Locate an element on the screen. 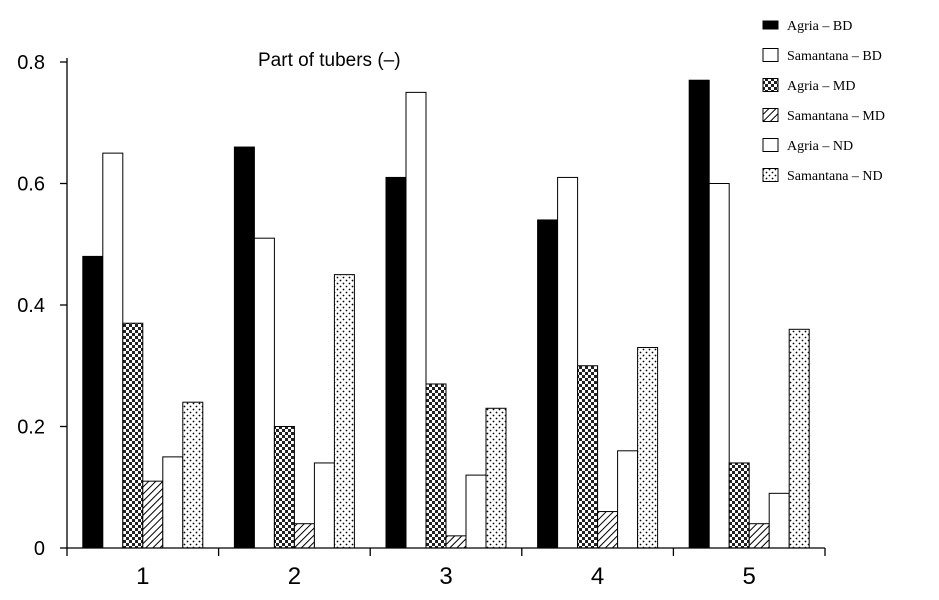 This screenshot has width=939, height=600. legend-label-samantana-md: Samantana – MD is located at coordinates (836, 116).